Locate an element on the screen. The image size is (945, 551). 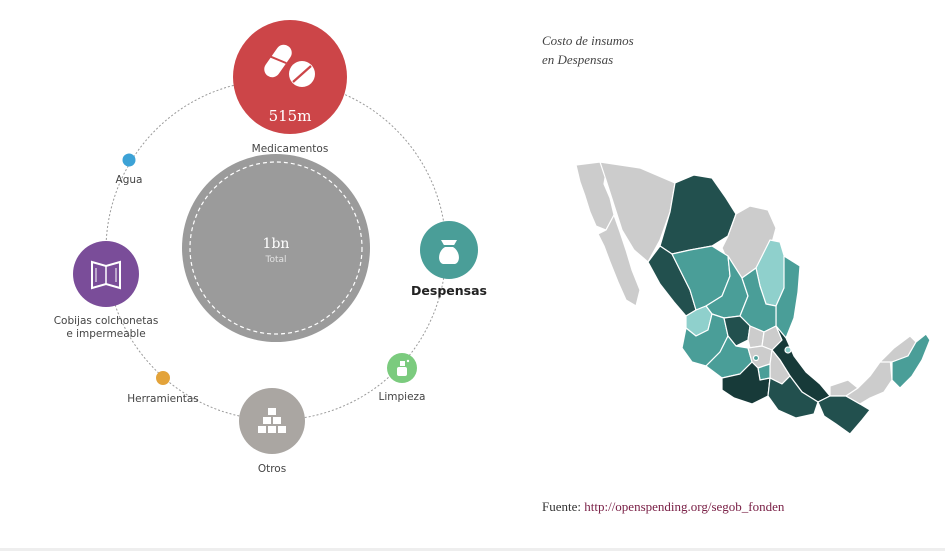
limpieza-label: Limpieza is located at coordinates (402, 397).